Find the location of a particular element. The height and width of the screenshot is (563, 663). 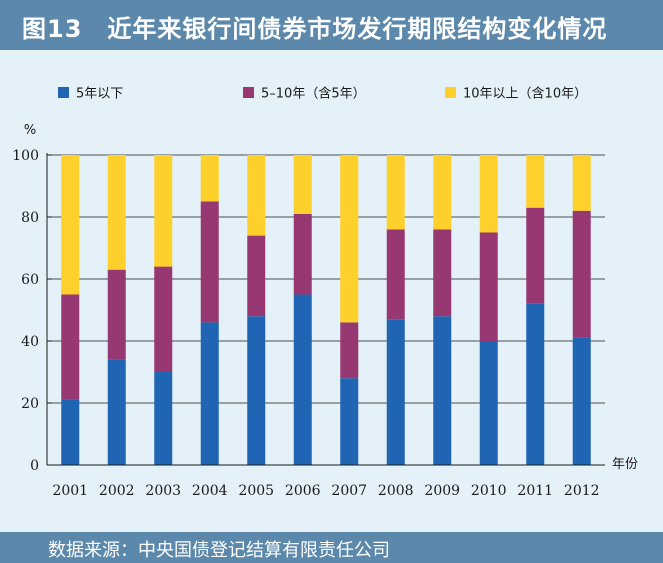

y-tick-label: 100 is located at coordinates (25, 156).